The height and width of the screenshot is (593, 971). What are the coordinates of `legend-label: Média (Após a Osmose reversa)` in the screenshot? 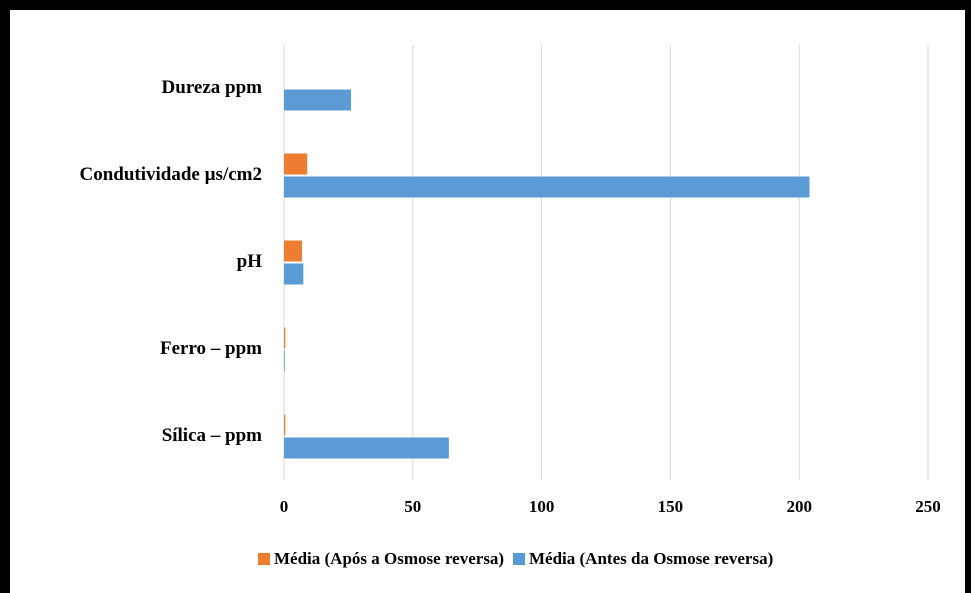 It's located at (389, 558).